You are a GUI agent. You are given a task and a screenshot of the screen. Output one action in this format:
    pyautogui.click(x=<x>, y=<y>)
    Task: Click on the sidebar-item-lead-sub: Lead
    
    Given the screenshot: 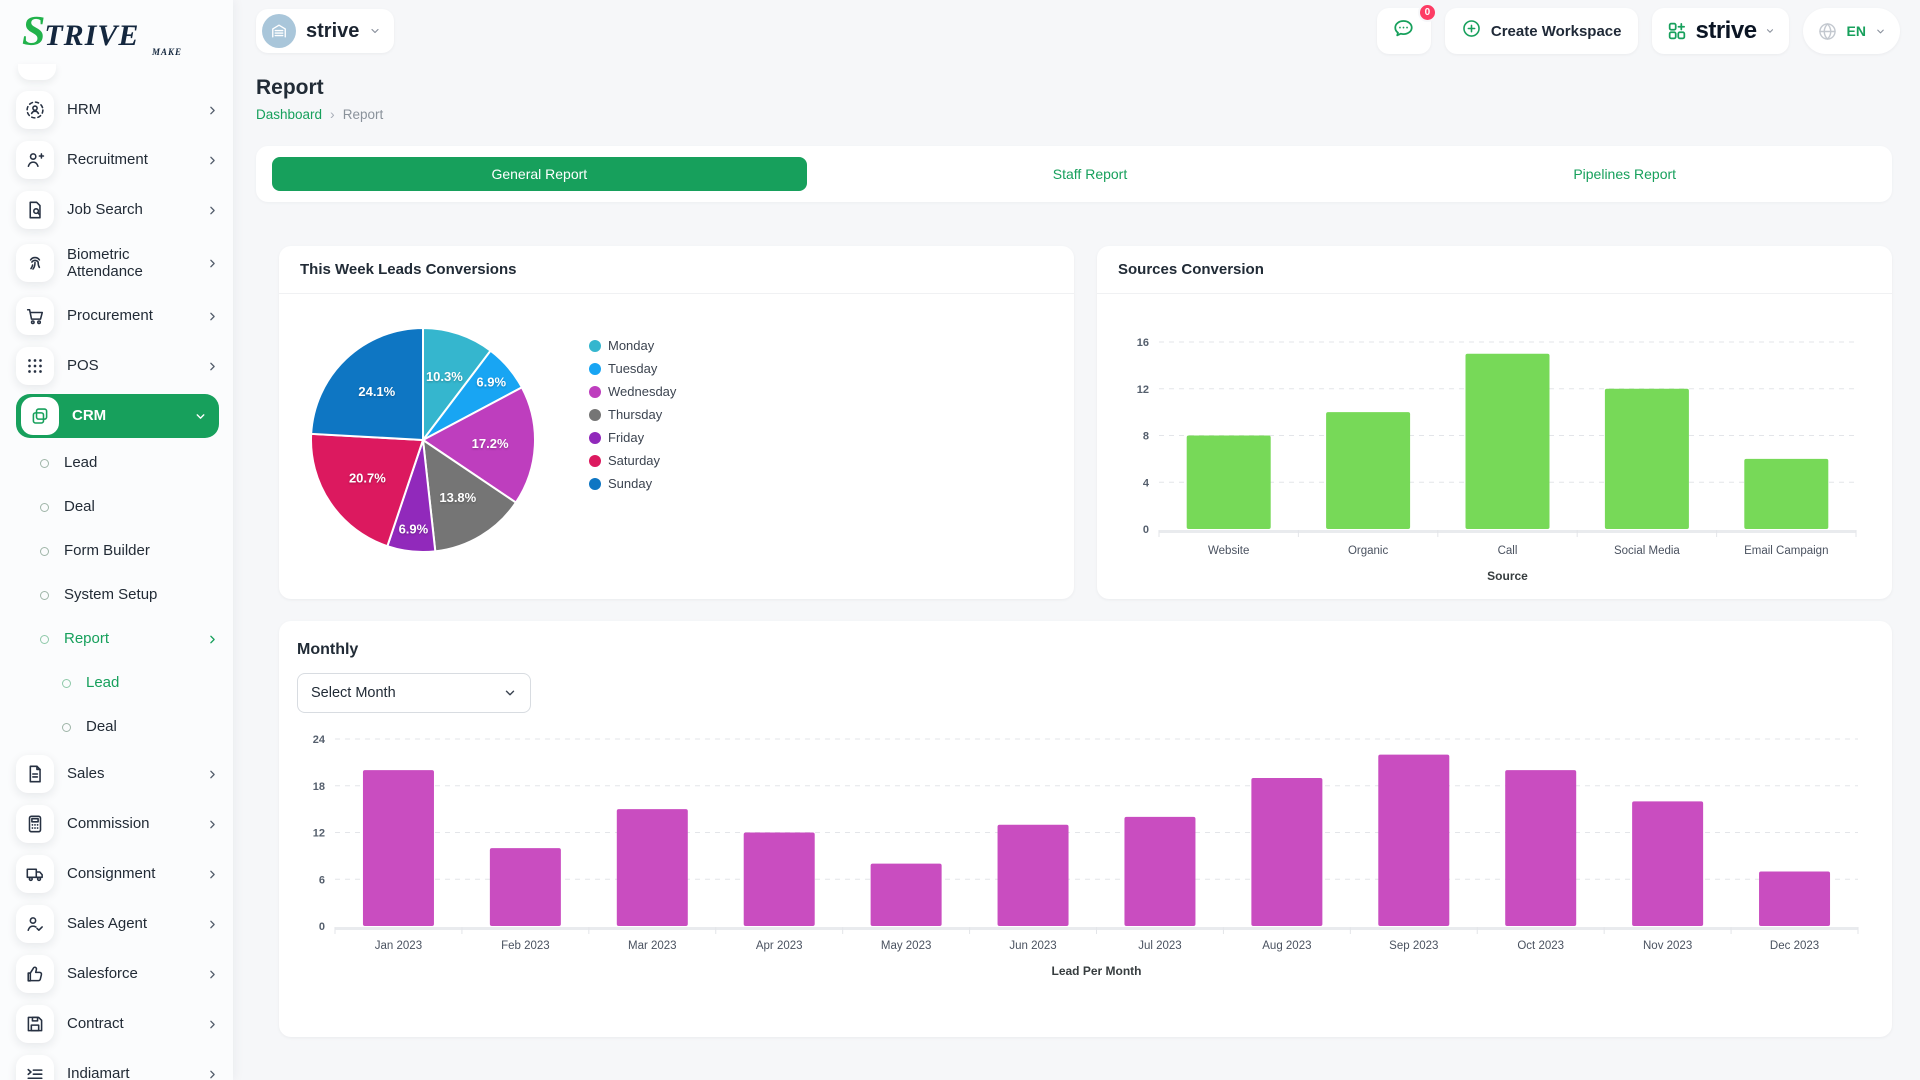 What is the action you would take?
    pyautogui.click(x=117, y=463)
    